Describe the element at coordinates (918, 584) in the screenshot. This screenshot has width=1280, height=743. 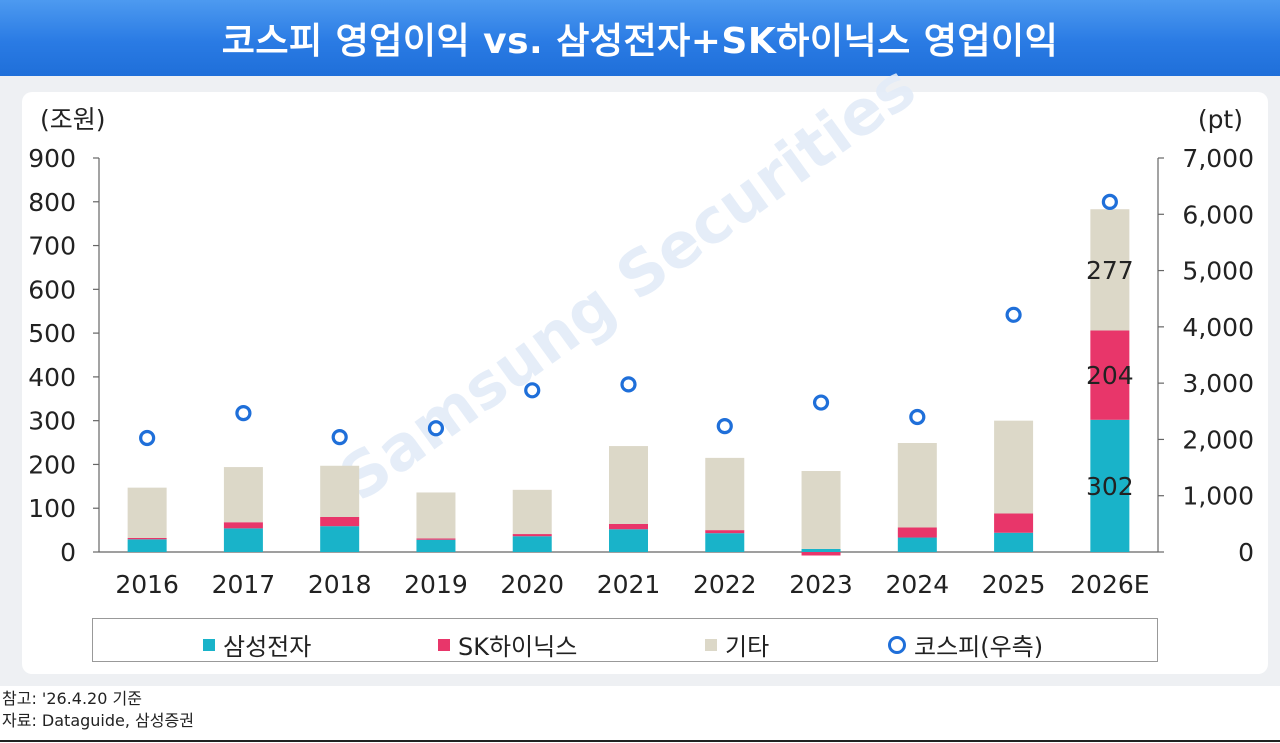
I see `x-tick-label: 2024` at that location.